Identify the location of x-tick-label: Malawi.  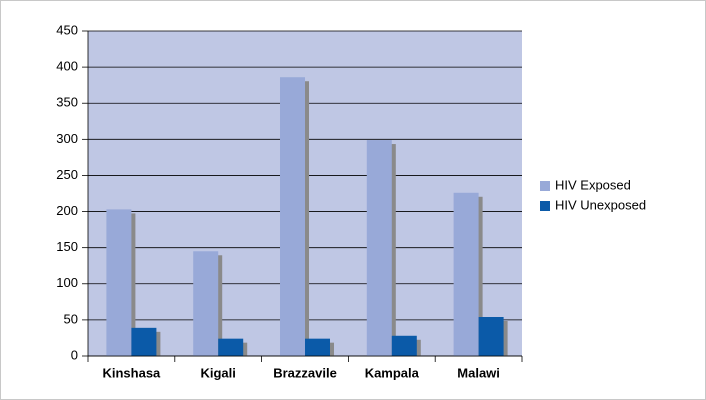
(478, 372).